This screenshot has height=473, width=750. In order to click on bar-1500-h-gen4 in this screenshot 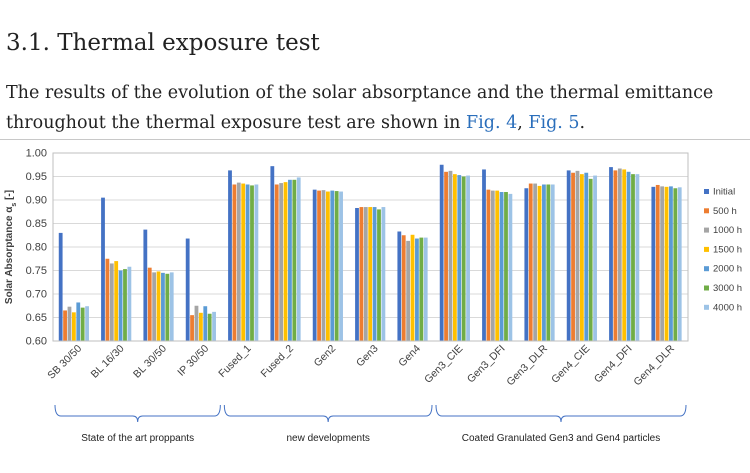, I will do `click(412, 287)`.